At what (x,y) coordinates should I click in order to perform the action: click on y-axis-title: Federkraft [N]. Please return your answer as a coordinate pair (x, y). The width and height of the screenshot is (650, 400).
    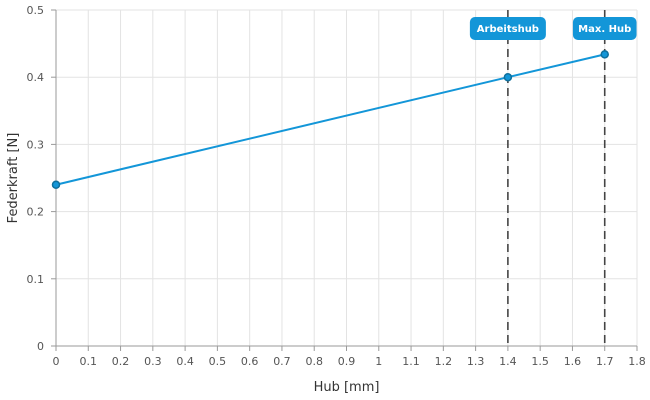
    Looking at the image, I should click on (13, 178).